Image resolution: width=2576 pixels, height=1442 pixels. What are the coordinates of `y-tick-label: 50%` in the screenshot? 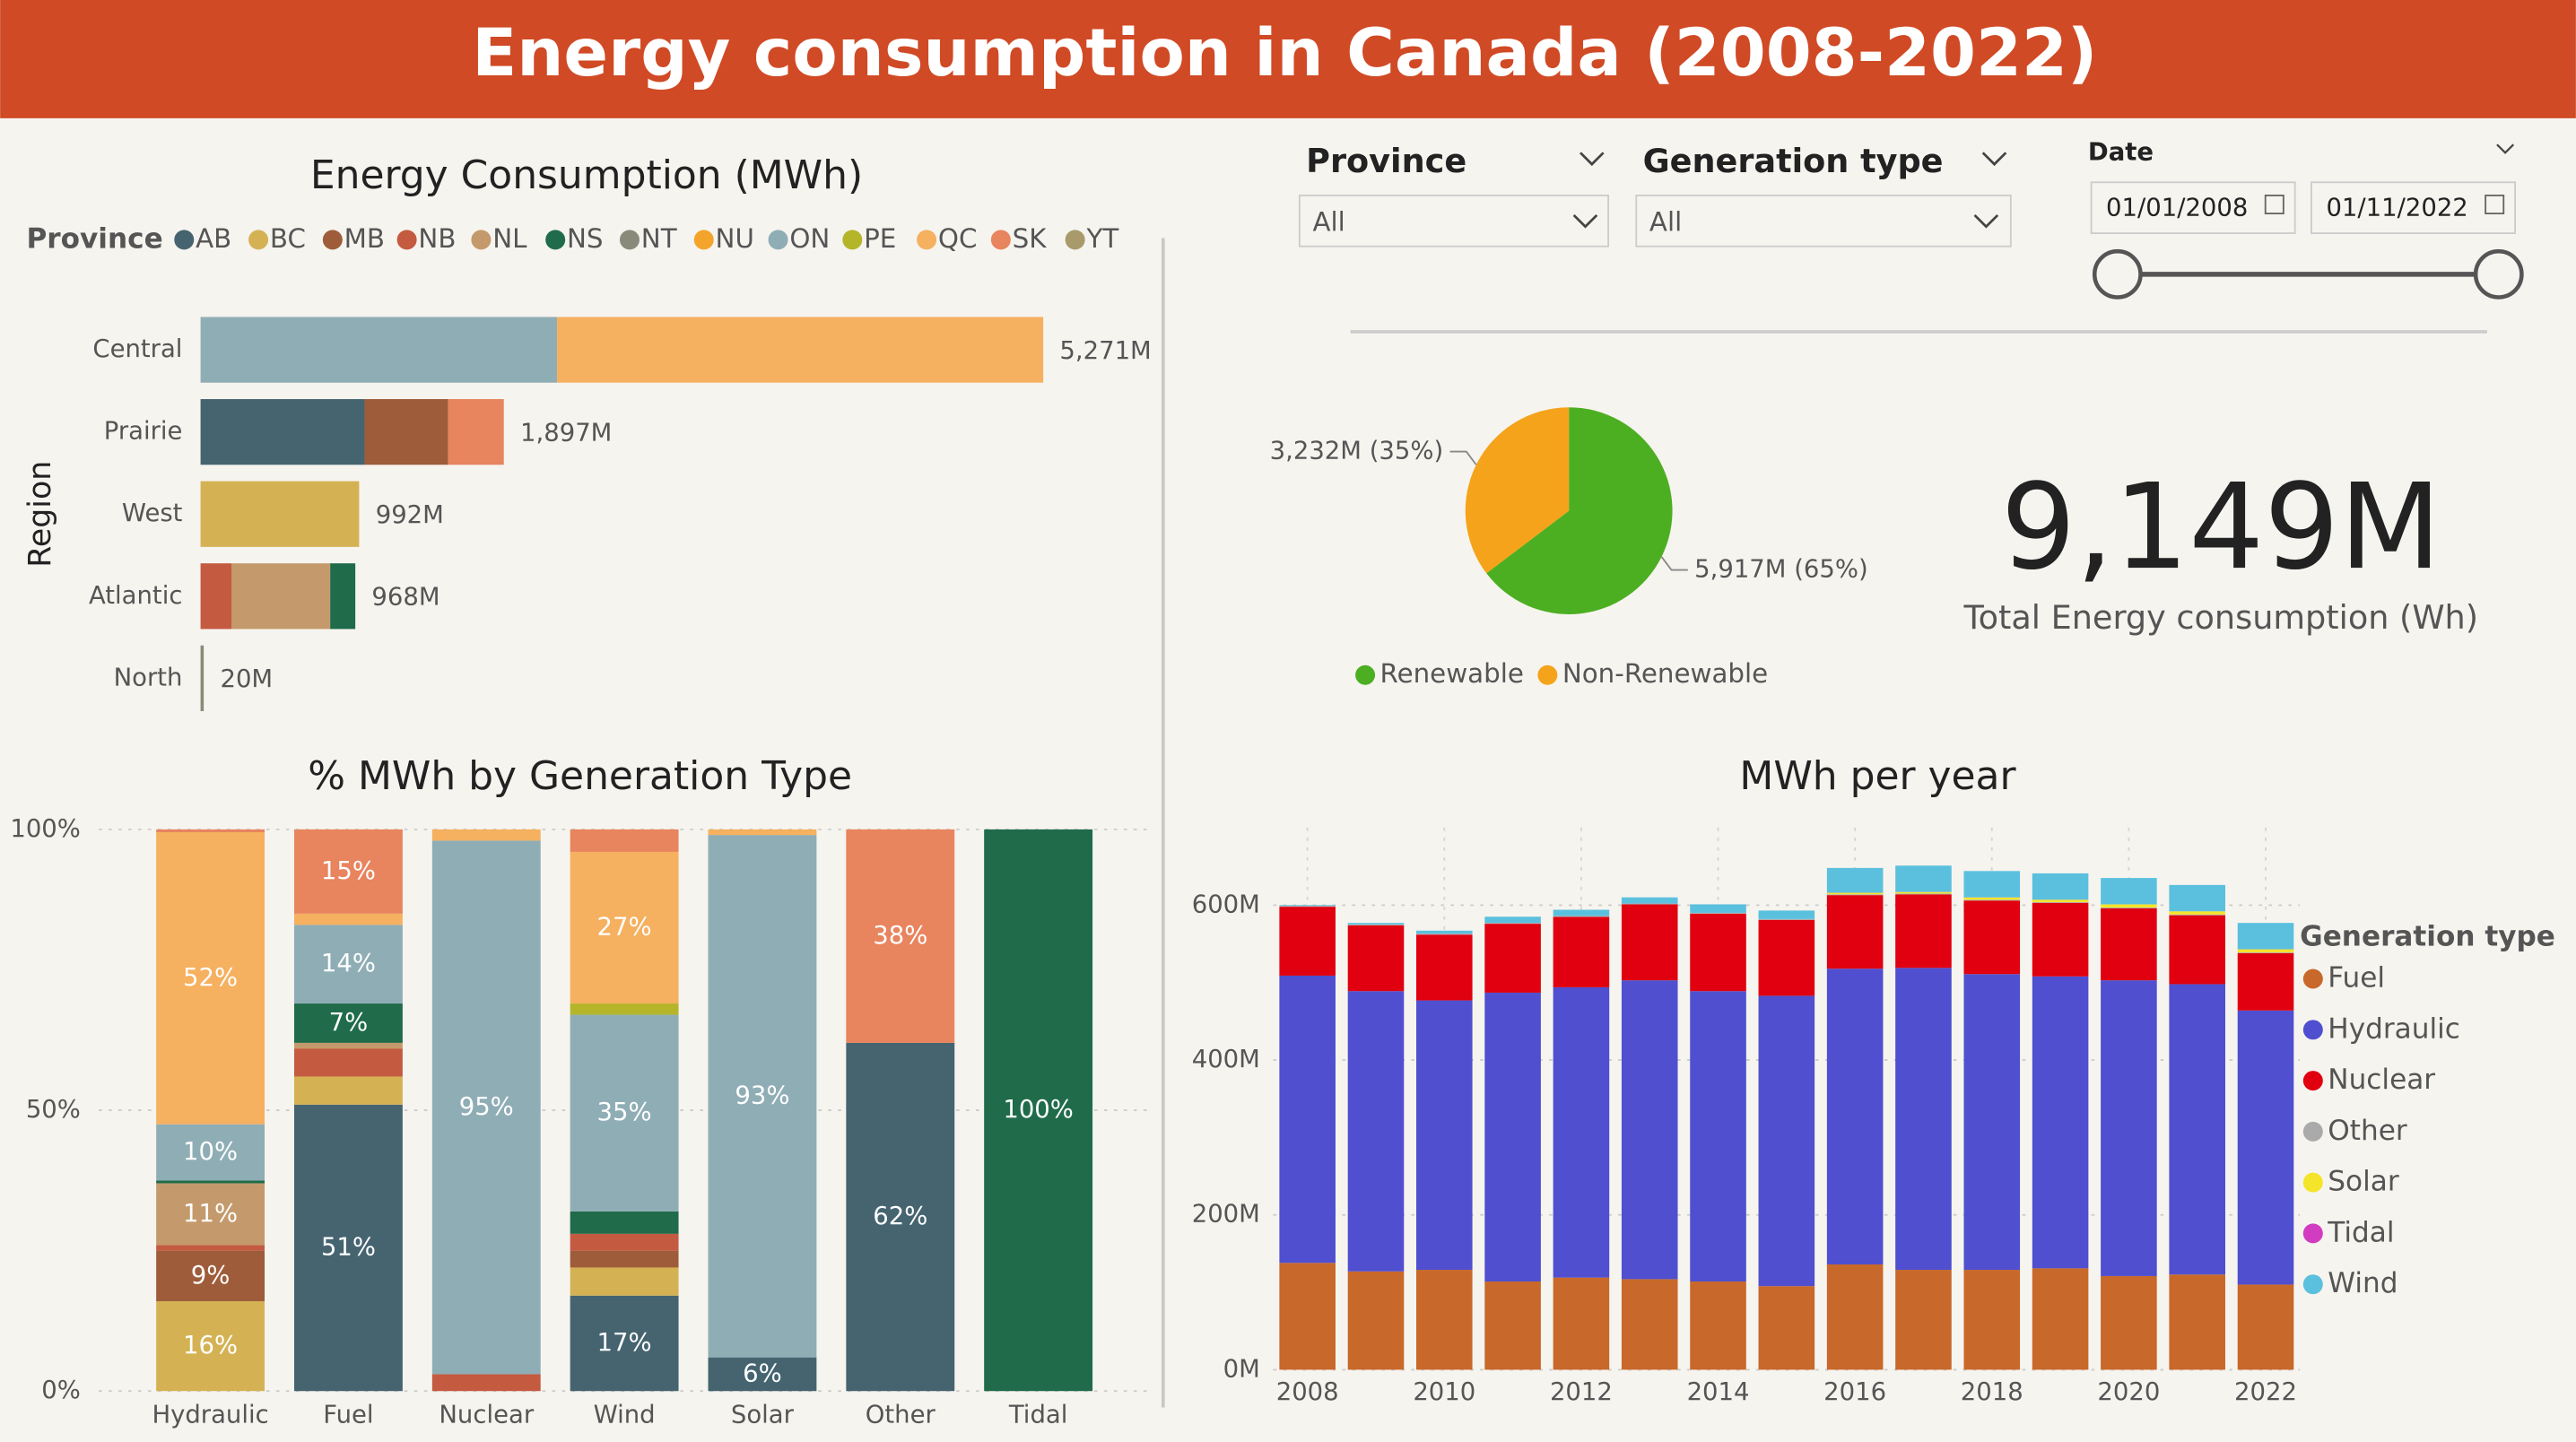 It's located at (53, 1110).